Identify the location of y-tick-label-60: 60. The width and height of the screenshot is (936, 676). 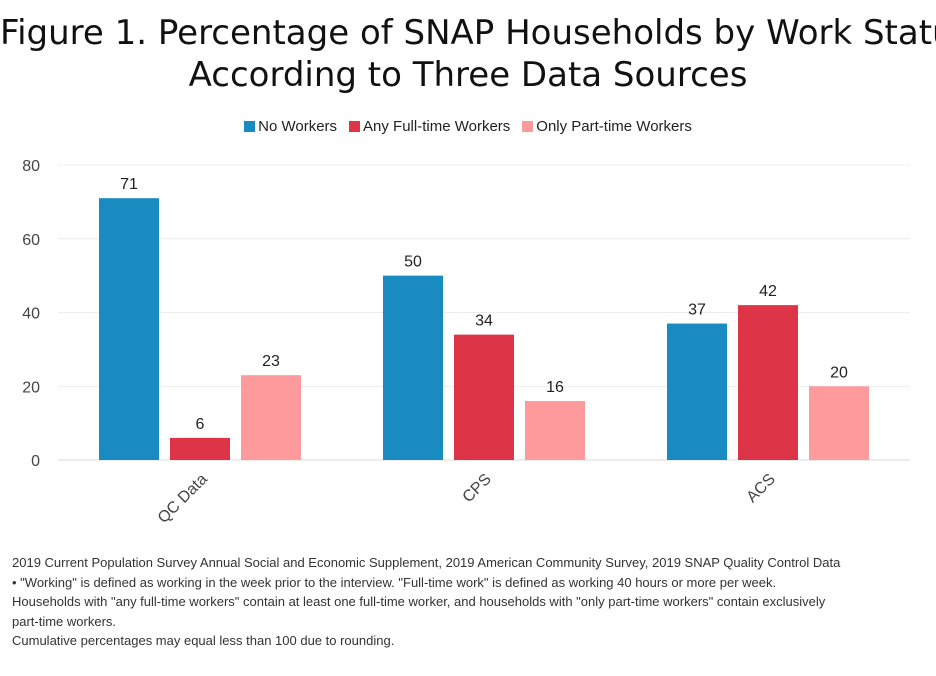
(31, 240).